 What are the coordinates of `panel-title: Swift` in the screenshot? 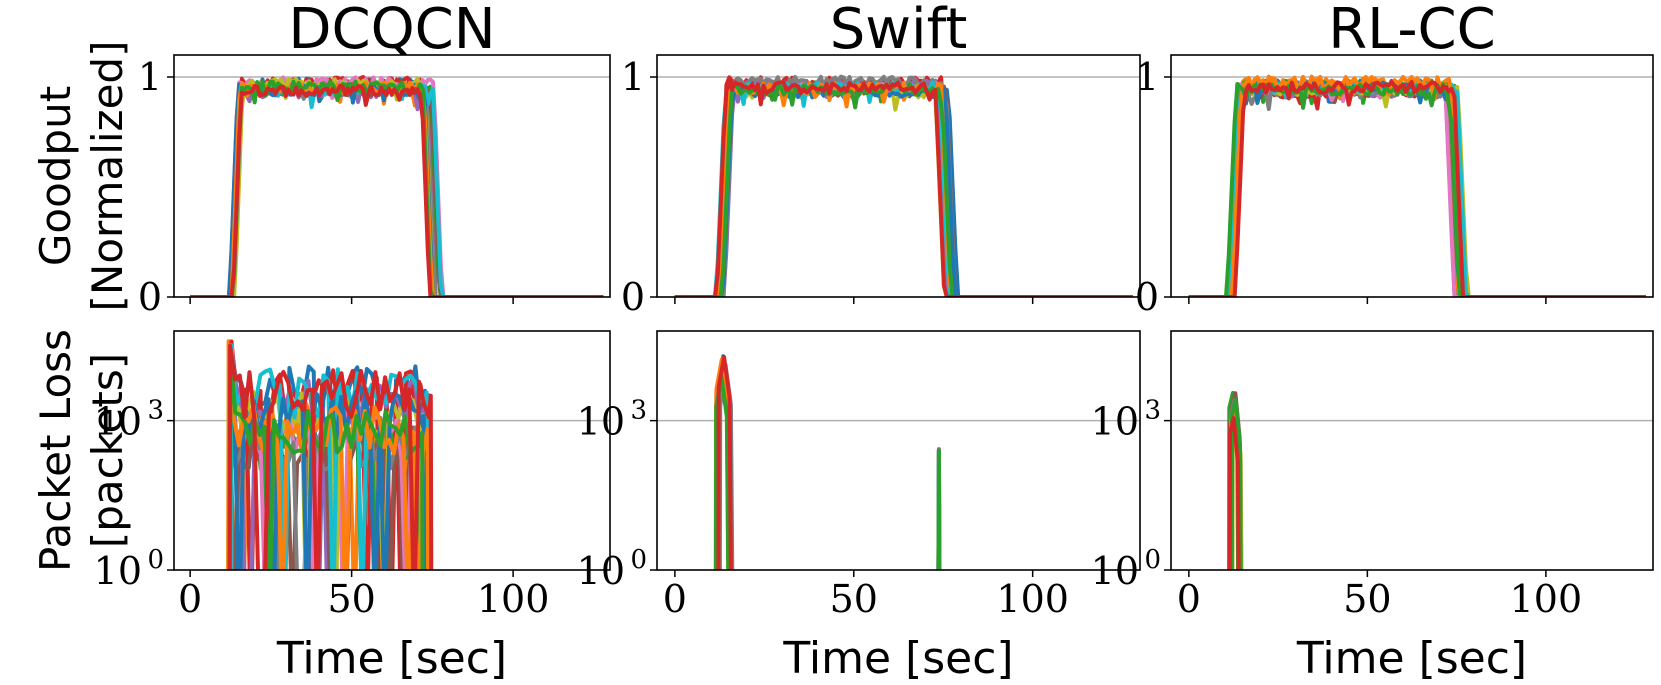 It's located at (899, 31).